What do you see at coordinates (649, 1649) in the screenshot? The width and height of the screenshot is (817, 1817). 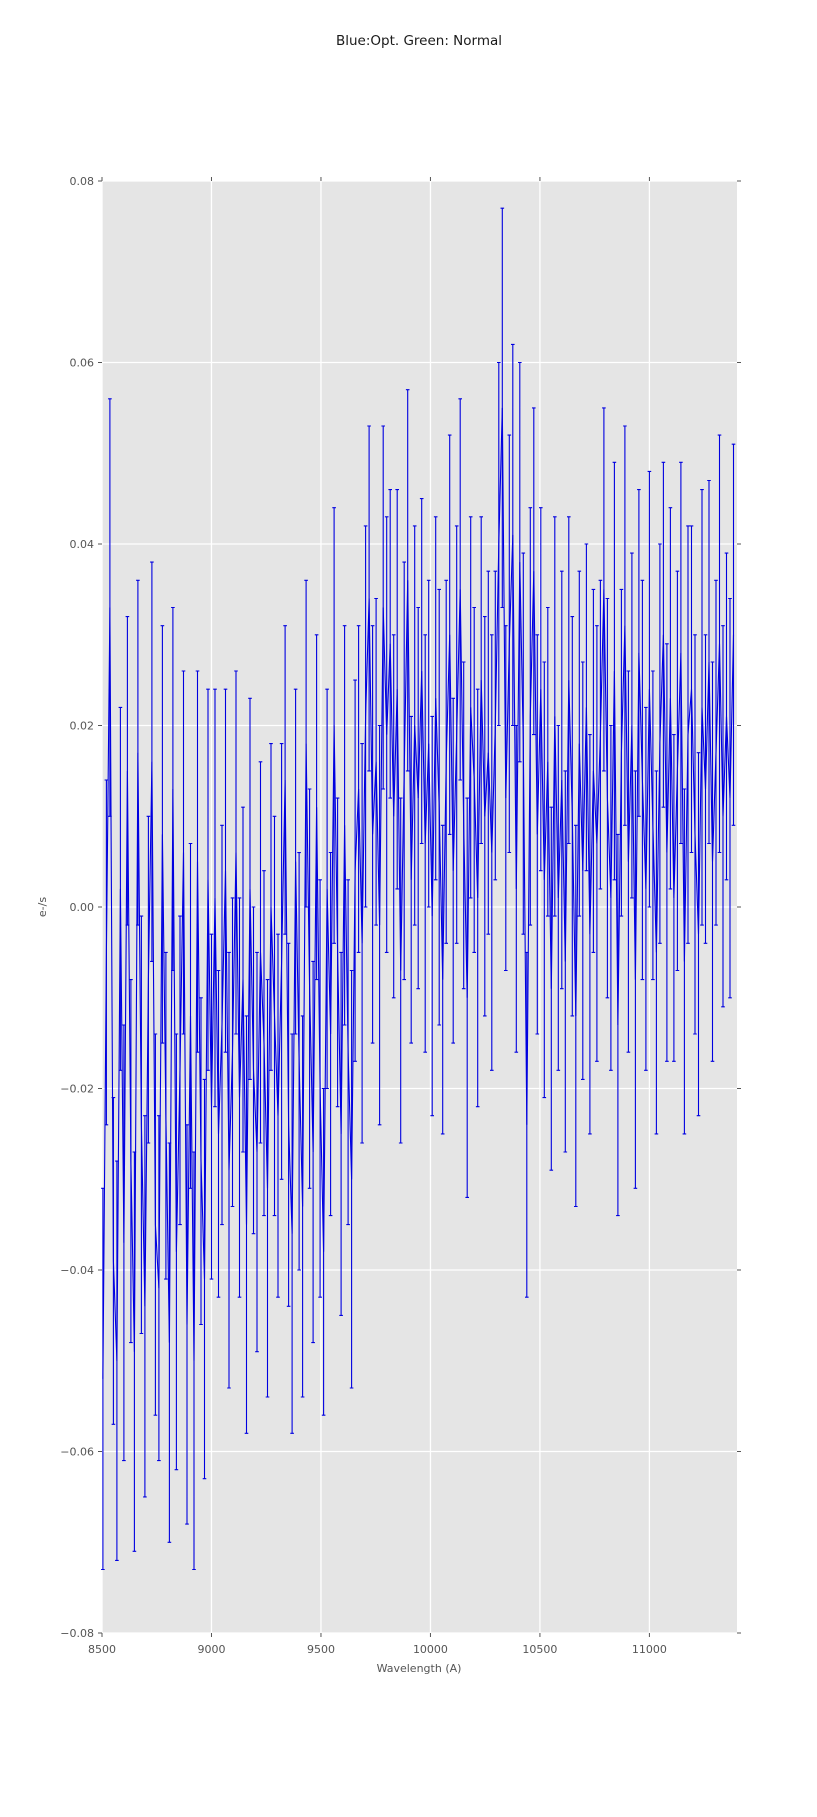 I see `x-tick-label: 11000` at bounding box center [649, 1649].